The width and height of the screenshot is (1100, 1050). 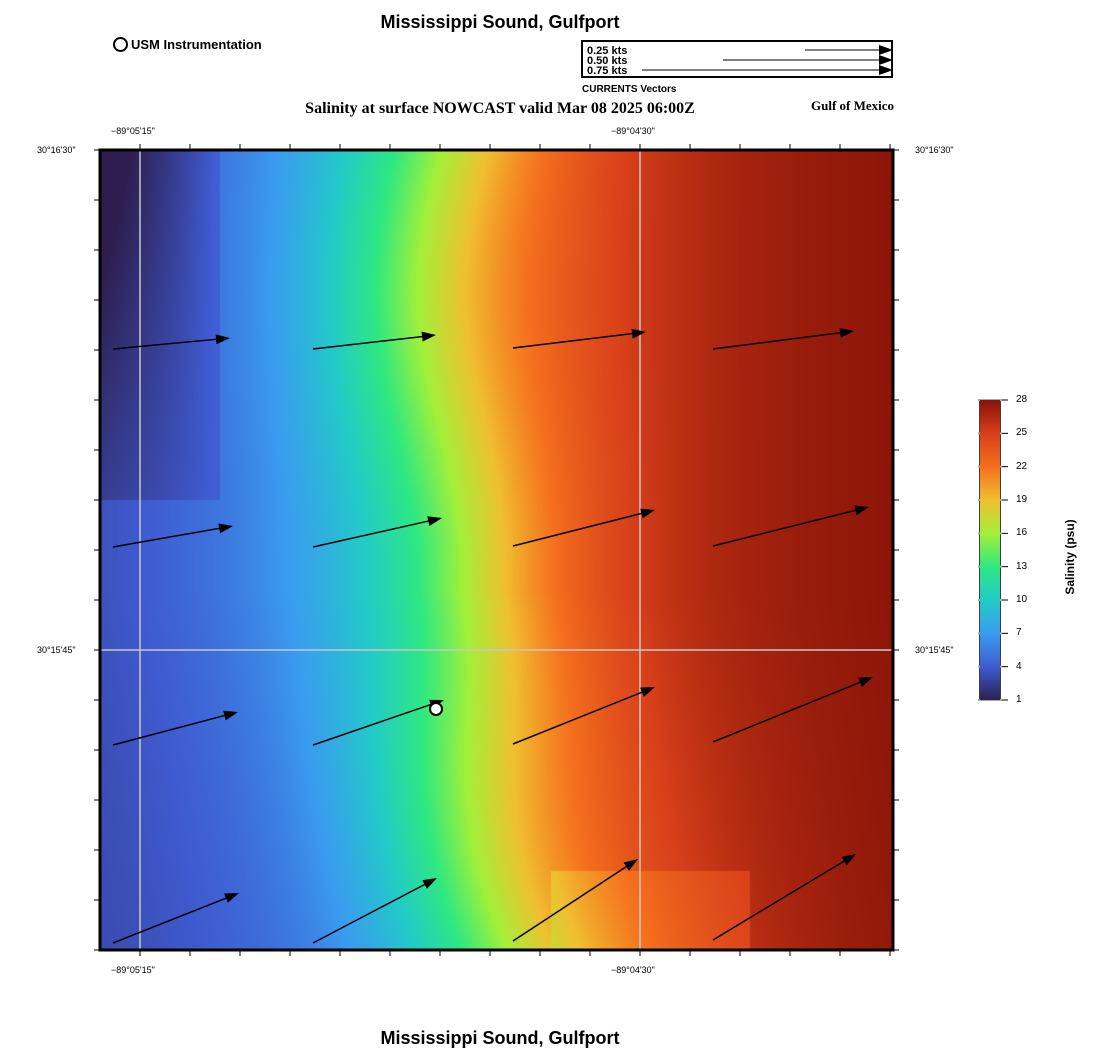 I want to click on lat-label-left: 30°16'30", so click(x=56, y=150).